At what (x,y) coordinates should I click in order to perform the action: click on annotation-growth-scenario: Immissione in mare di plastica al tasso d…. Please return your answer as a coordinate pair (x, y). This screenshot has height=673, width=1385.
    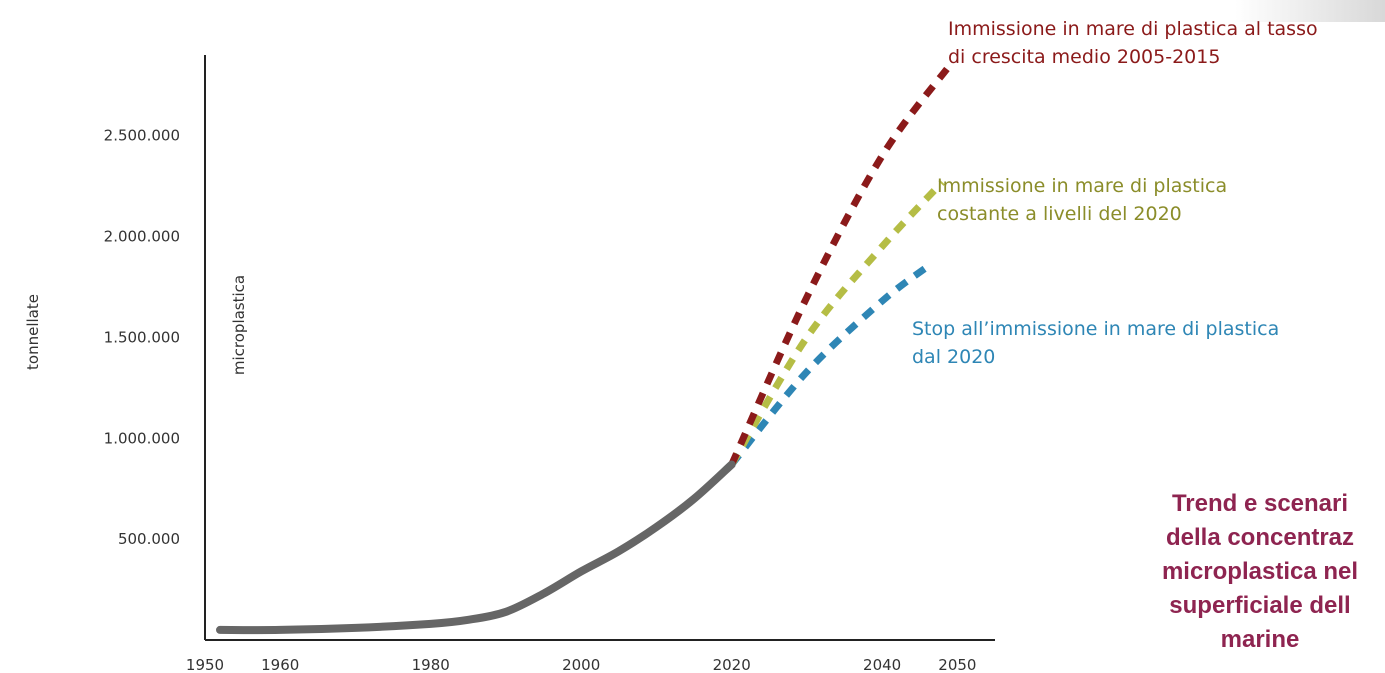
    Looking at the image, I should click on (1133, 43).